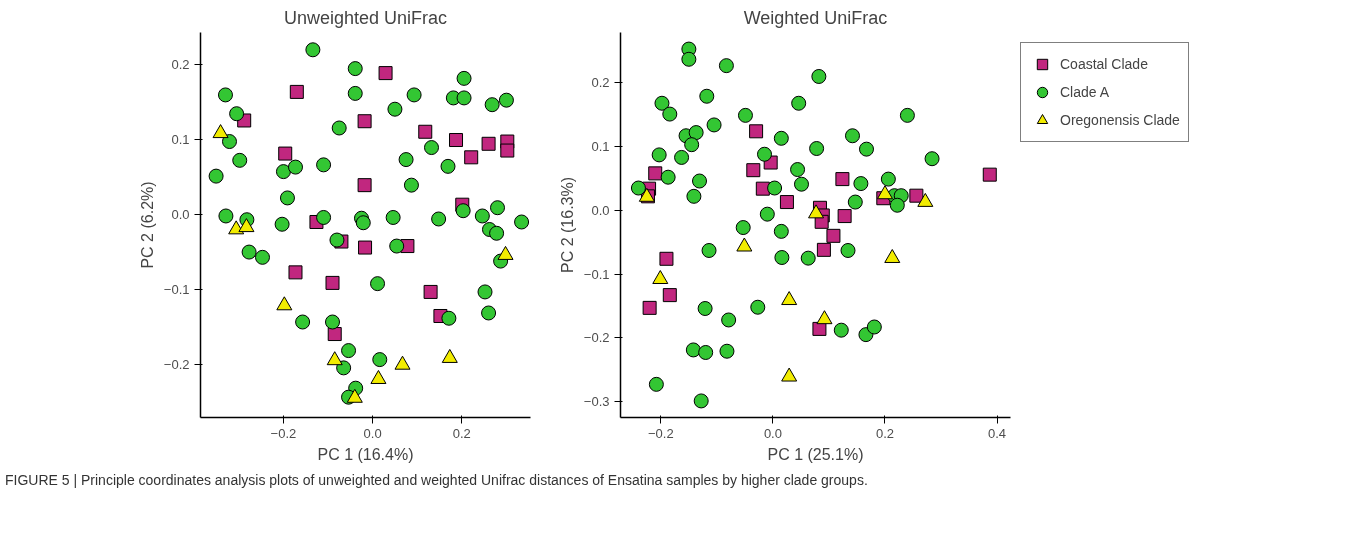  Describe the element at coordinates (1120, 120) in the screenshot. I see `legend-label: Oregonensis Clade` at that location.